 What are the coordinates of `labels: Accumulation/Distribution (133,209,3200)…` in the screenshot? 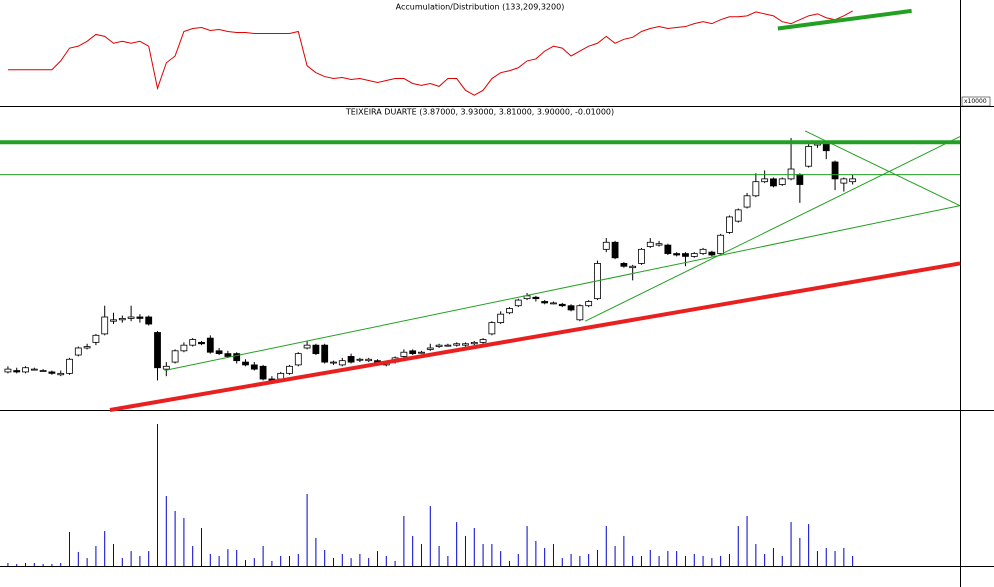 It's located at (668, 60).